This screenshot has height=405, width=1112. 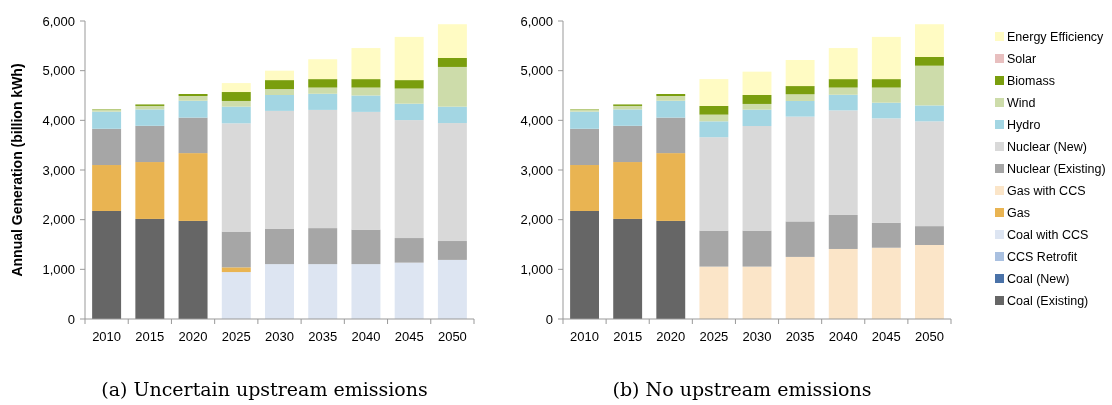 What do you see at coordinates (1031, 81) in the screenshot?
I see `legend-label: Biomass` at bounding box center [1031, 81].